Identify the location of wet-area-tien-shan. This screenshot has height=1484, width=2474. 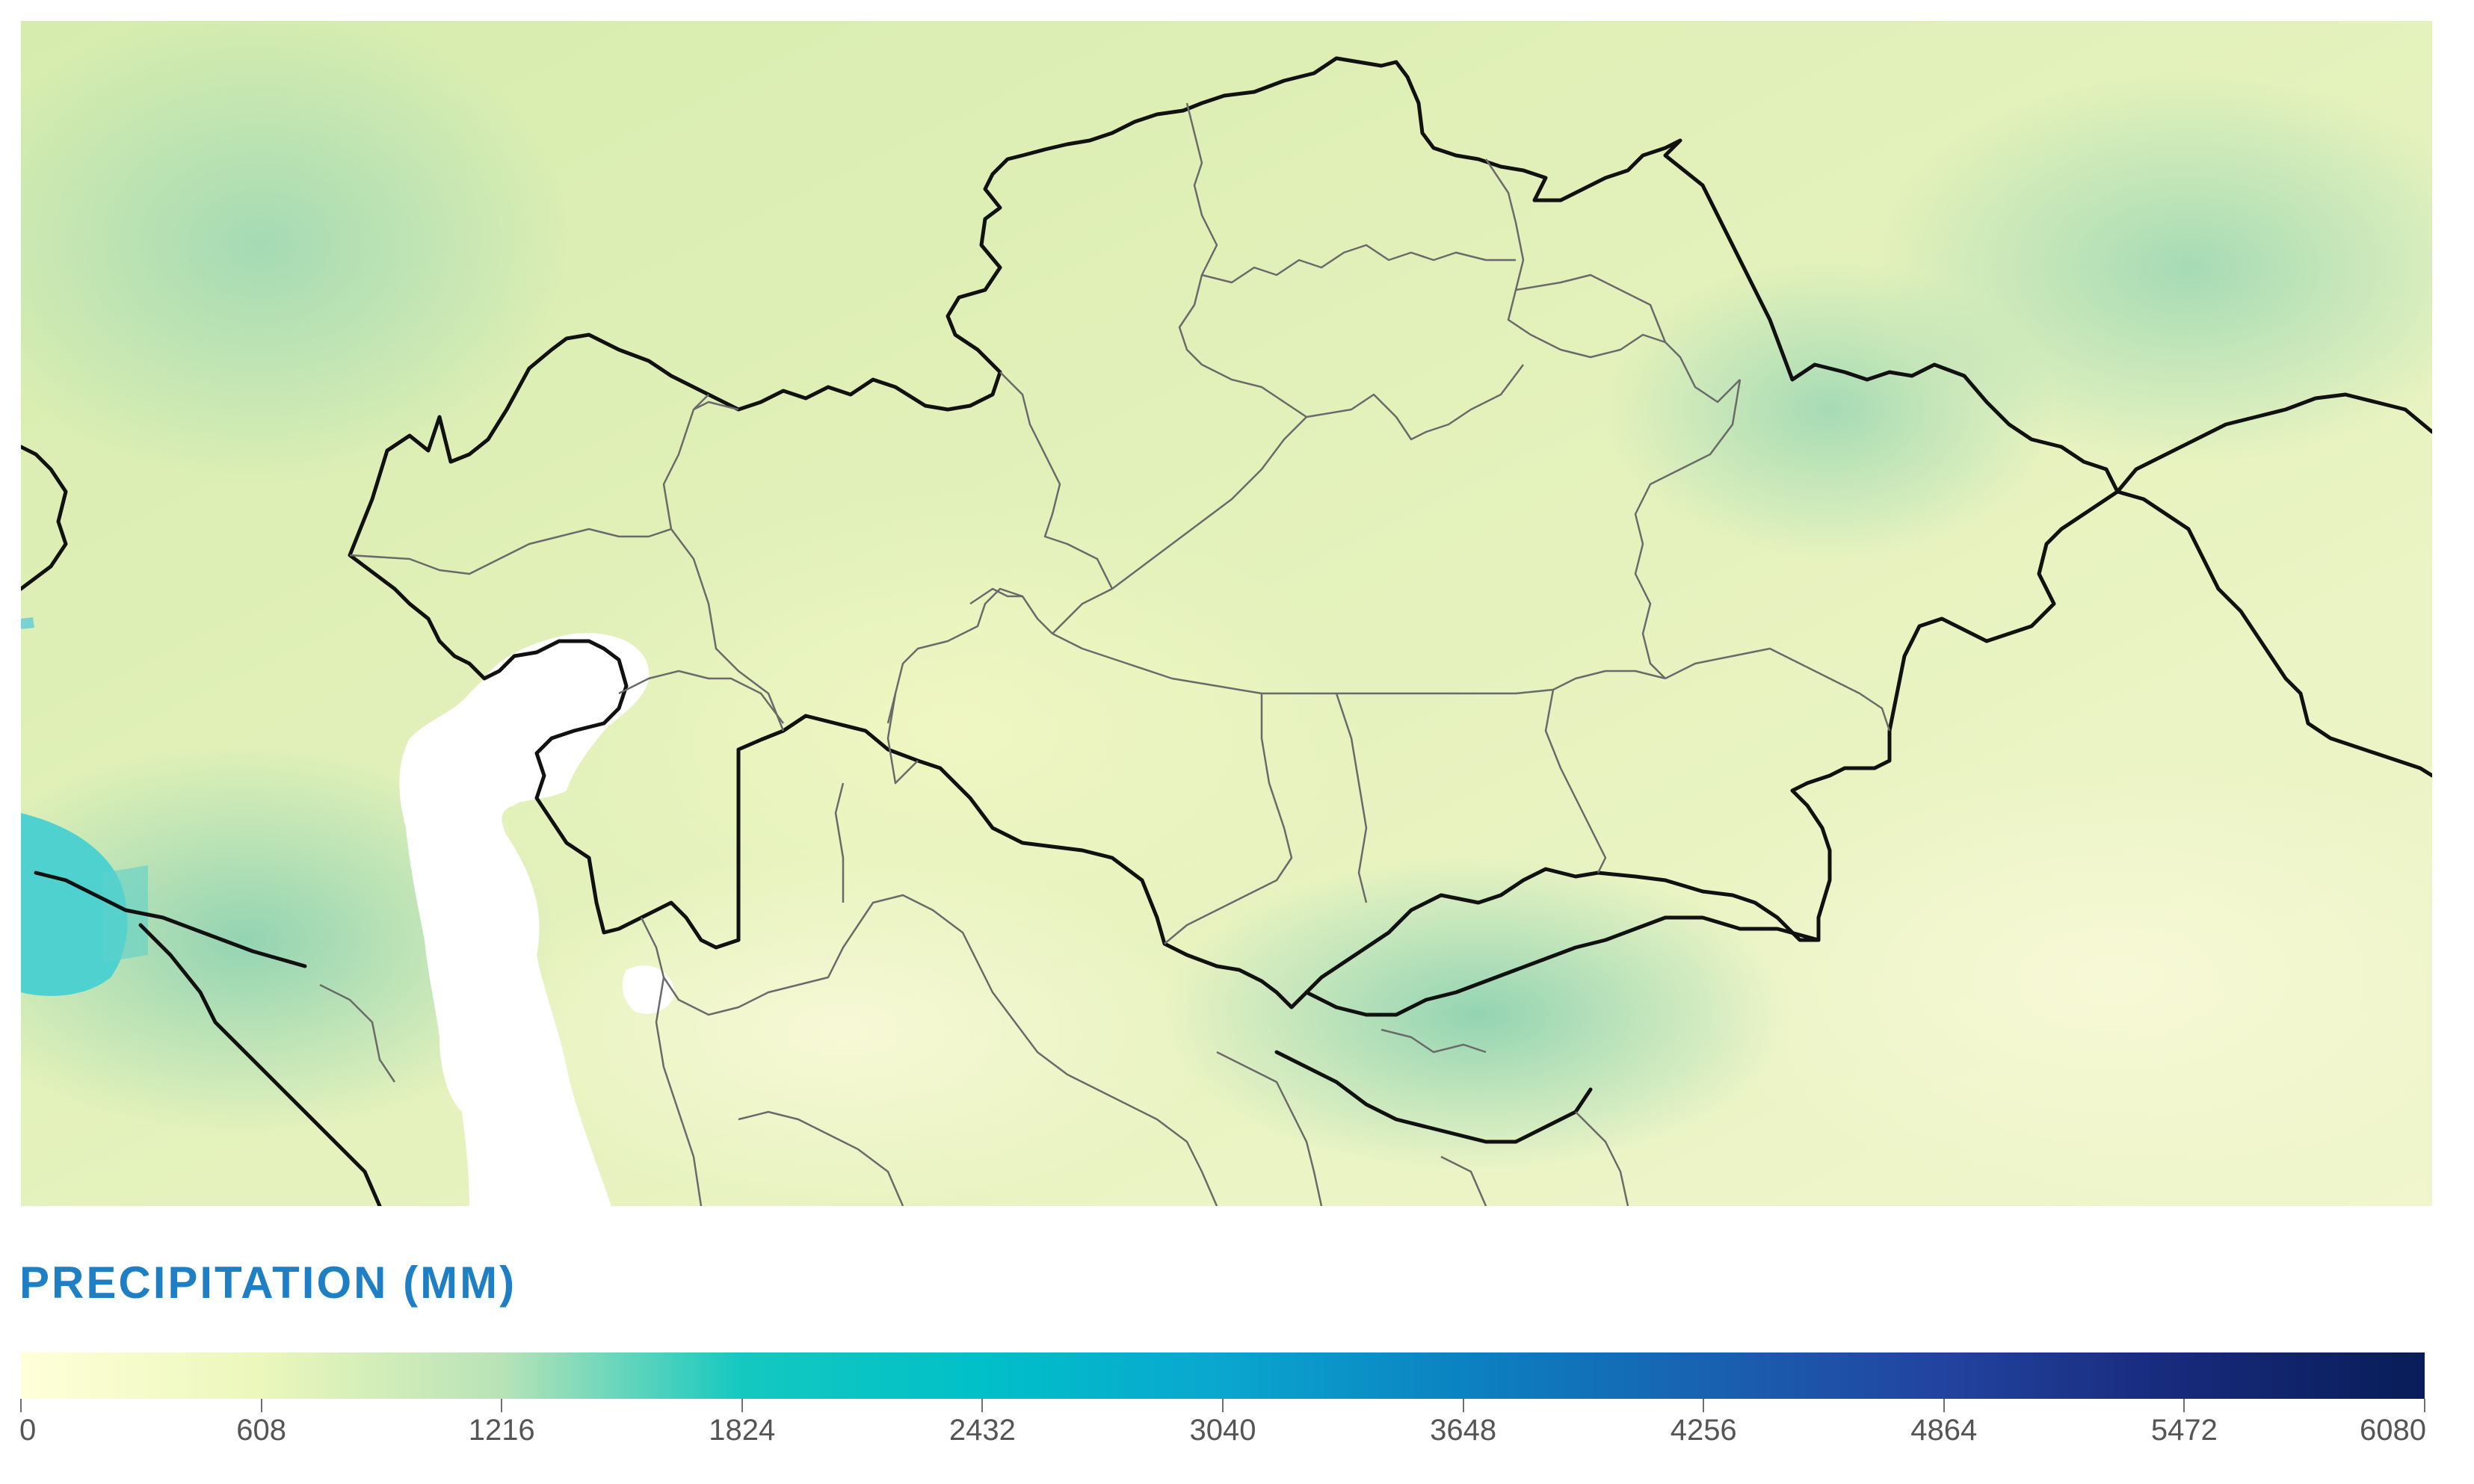
(1478, 1015).